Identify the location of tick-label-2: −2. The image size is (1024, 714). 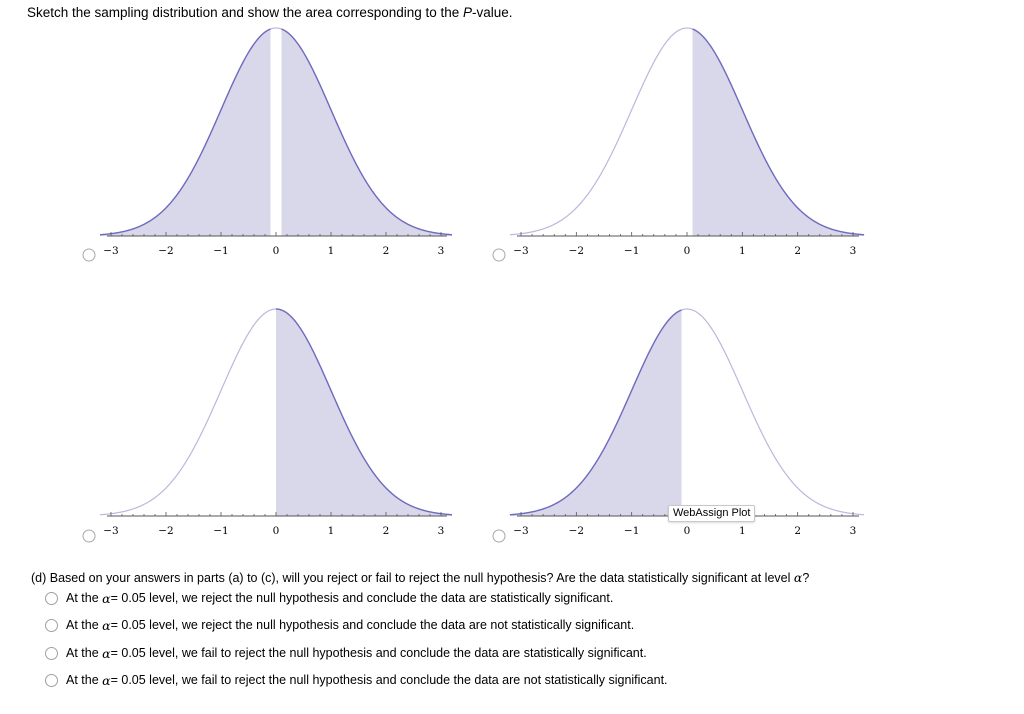
(576, 251).